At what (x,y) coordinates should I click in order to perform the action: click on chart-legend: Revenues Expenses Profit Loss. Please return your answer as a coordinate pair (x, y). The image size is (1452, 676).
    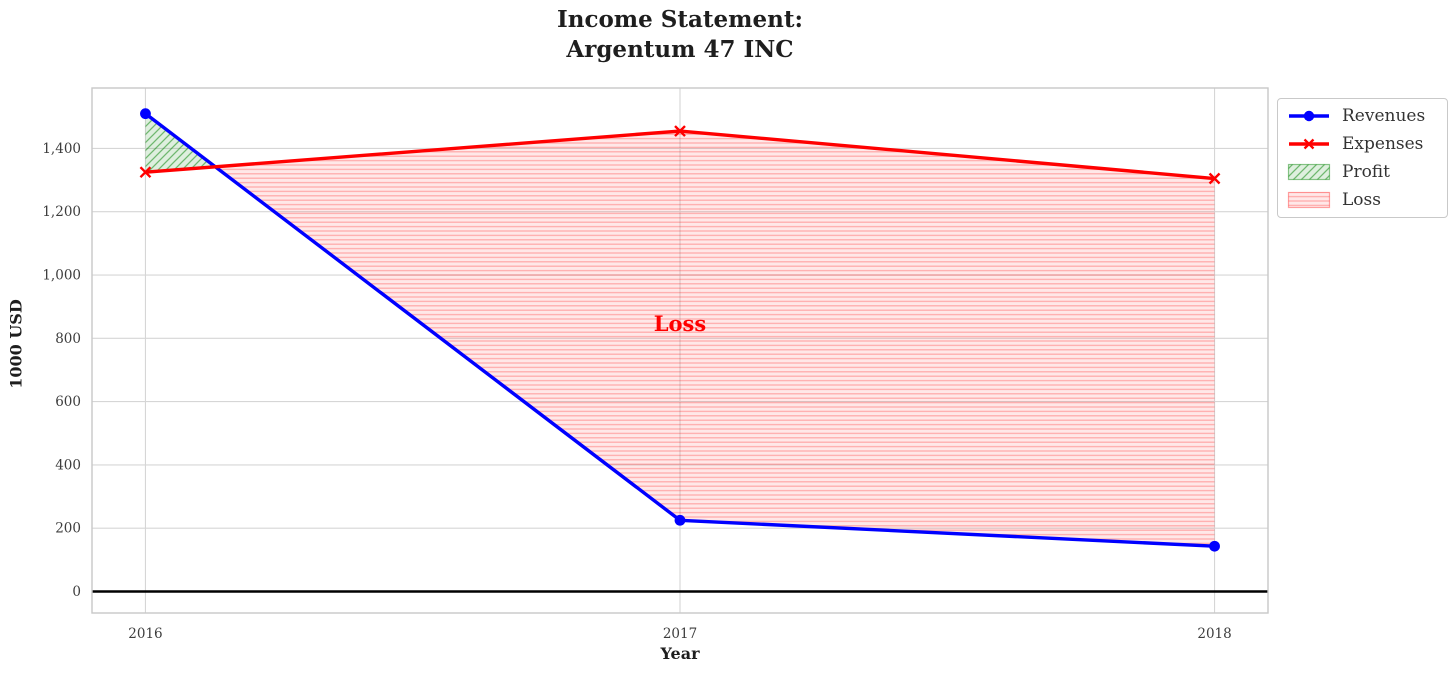
    Looking at the image, I should click on (1362, 158).